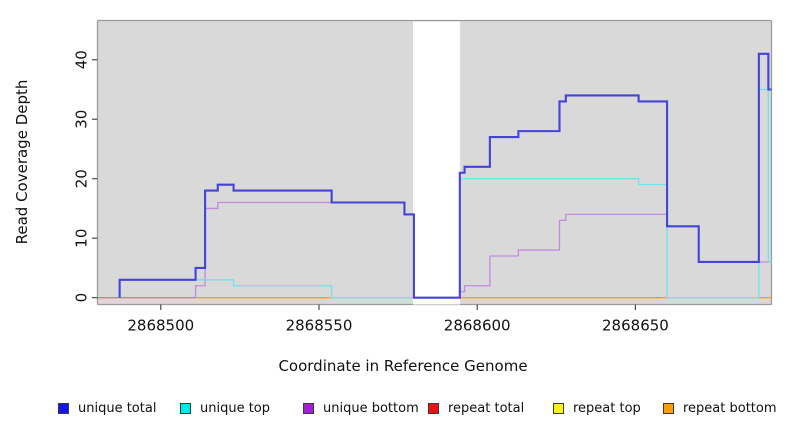 This screenshot has height=432, width=792. Describe the element at coordinates (82, 178) in the screenshot. I see `y-tick-label: 20` at that location.